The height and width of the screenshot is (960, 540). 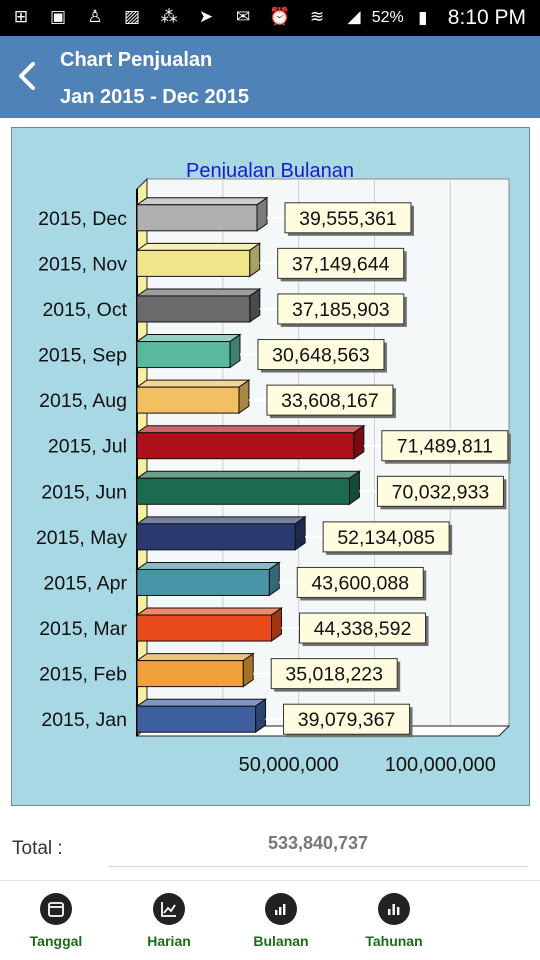 I want to click on category-label: 2015, Feb, so click(x=83, y=675).